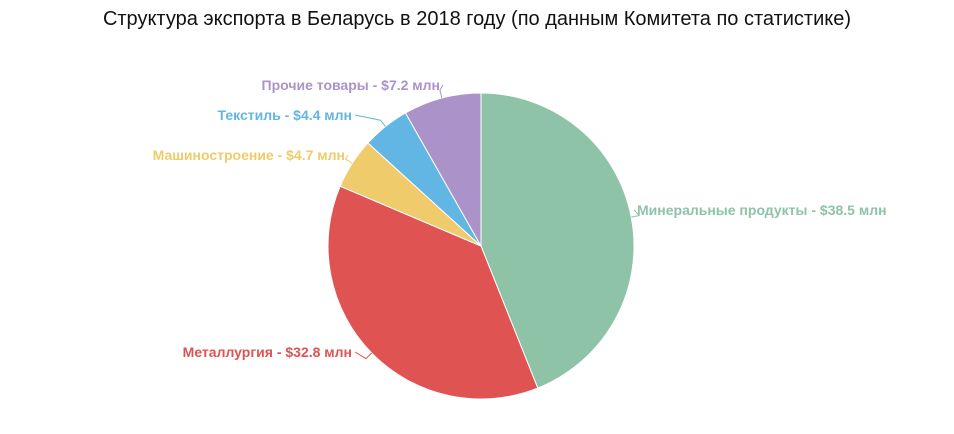 Image resolution: width=954 pixels, height=434 pixels. What do you see at coordinates (285, 115) in the screenshot?
I see `slice-label-textile: Текстиль - $4.4 млн` at bounding box center [285, 115].